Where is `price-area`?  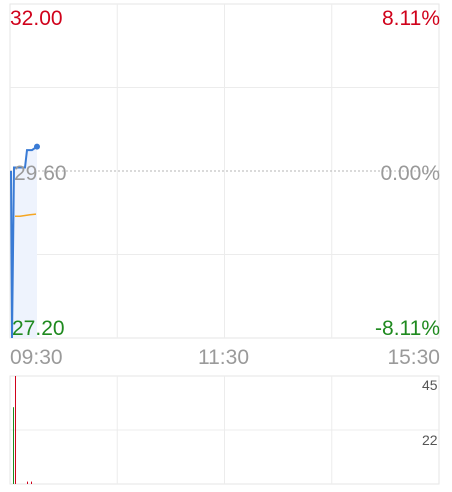
price-area is located at coordinates (25, 241).